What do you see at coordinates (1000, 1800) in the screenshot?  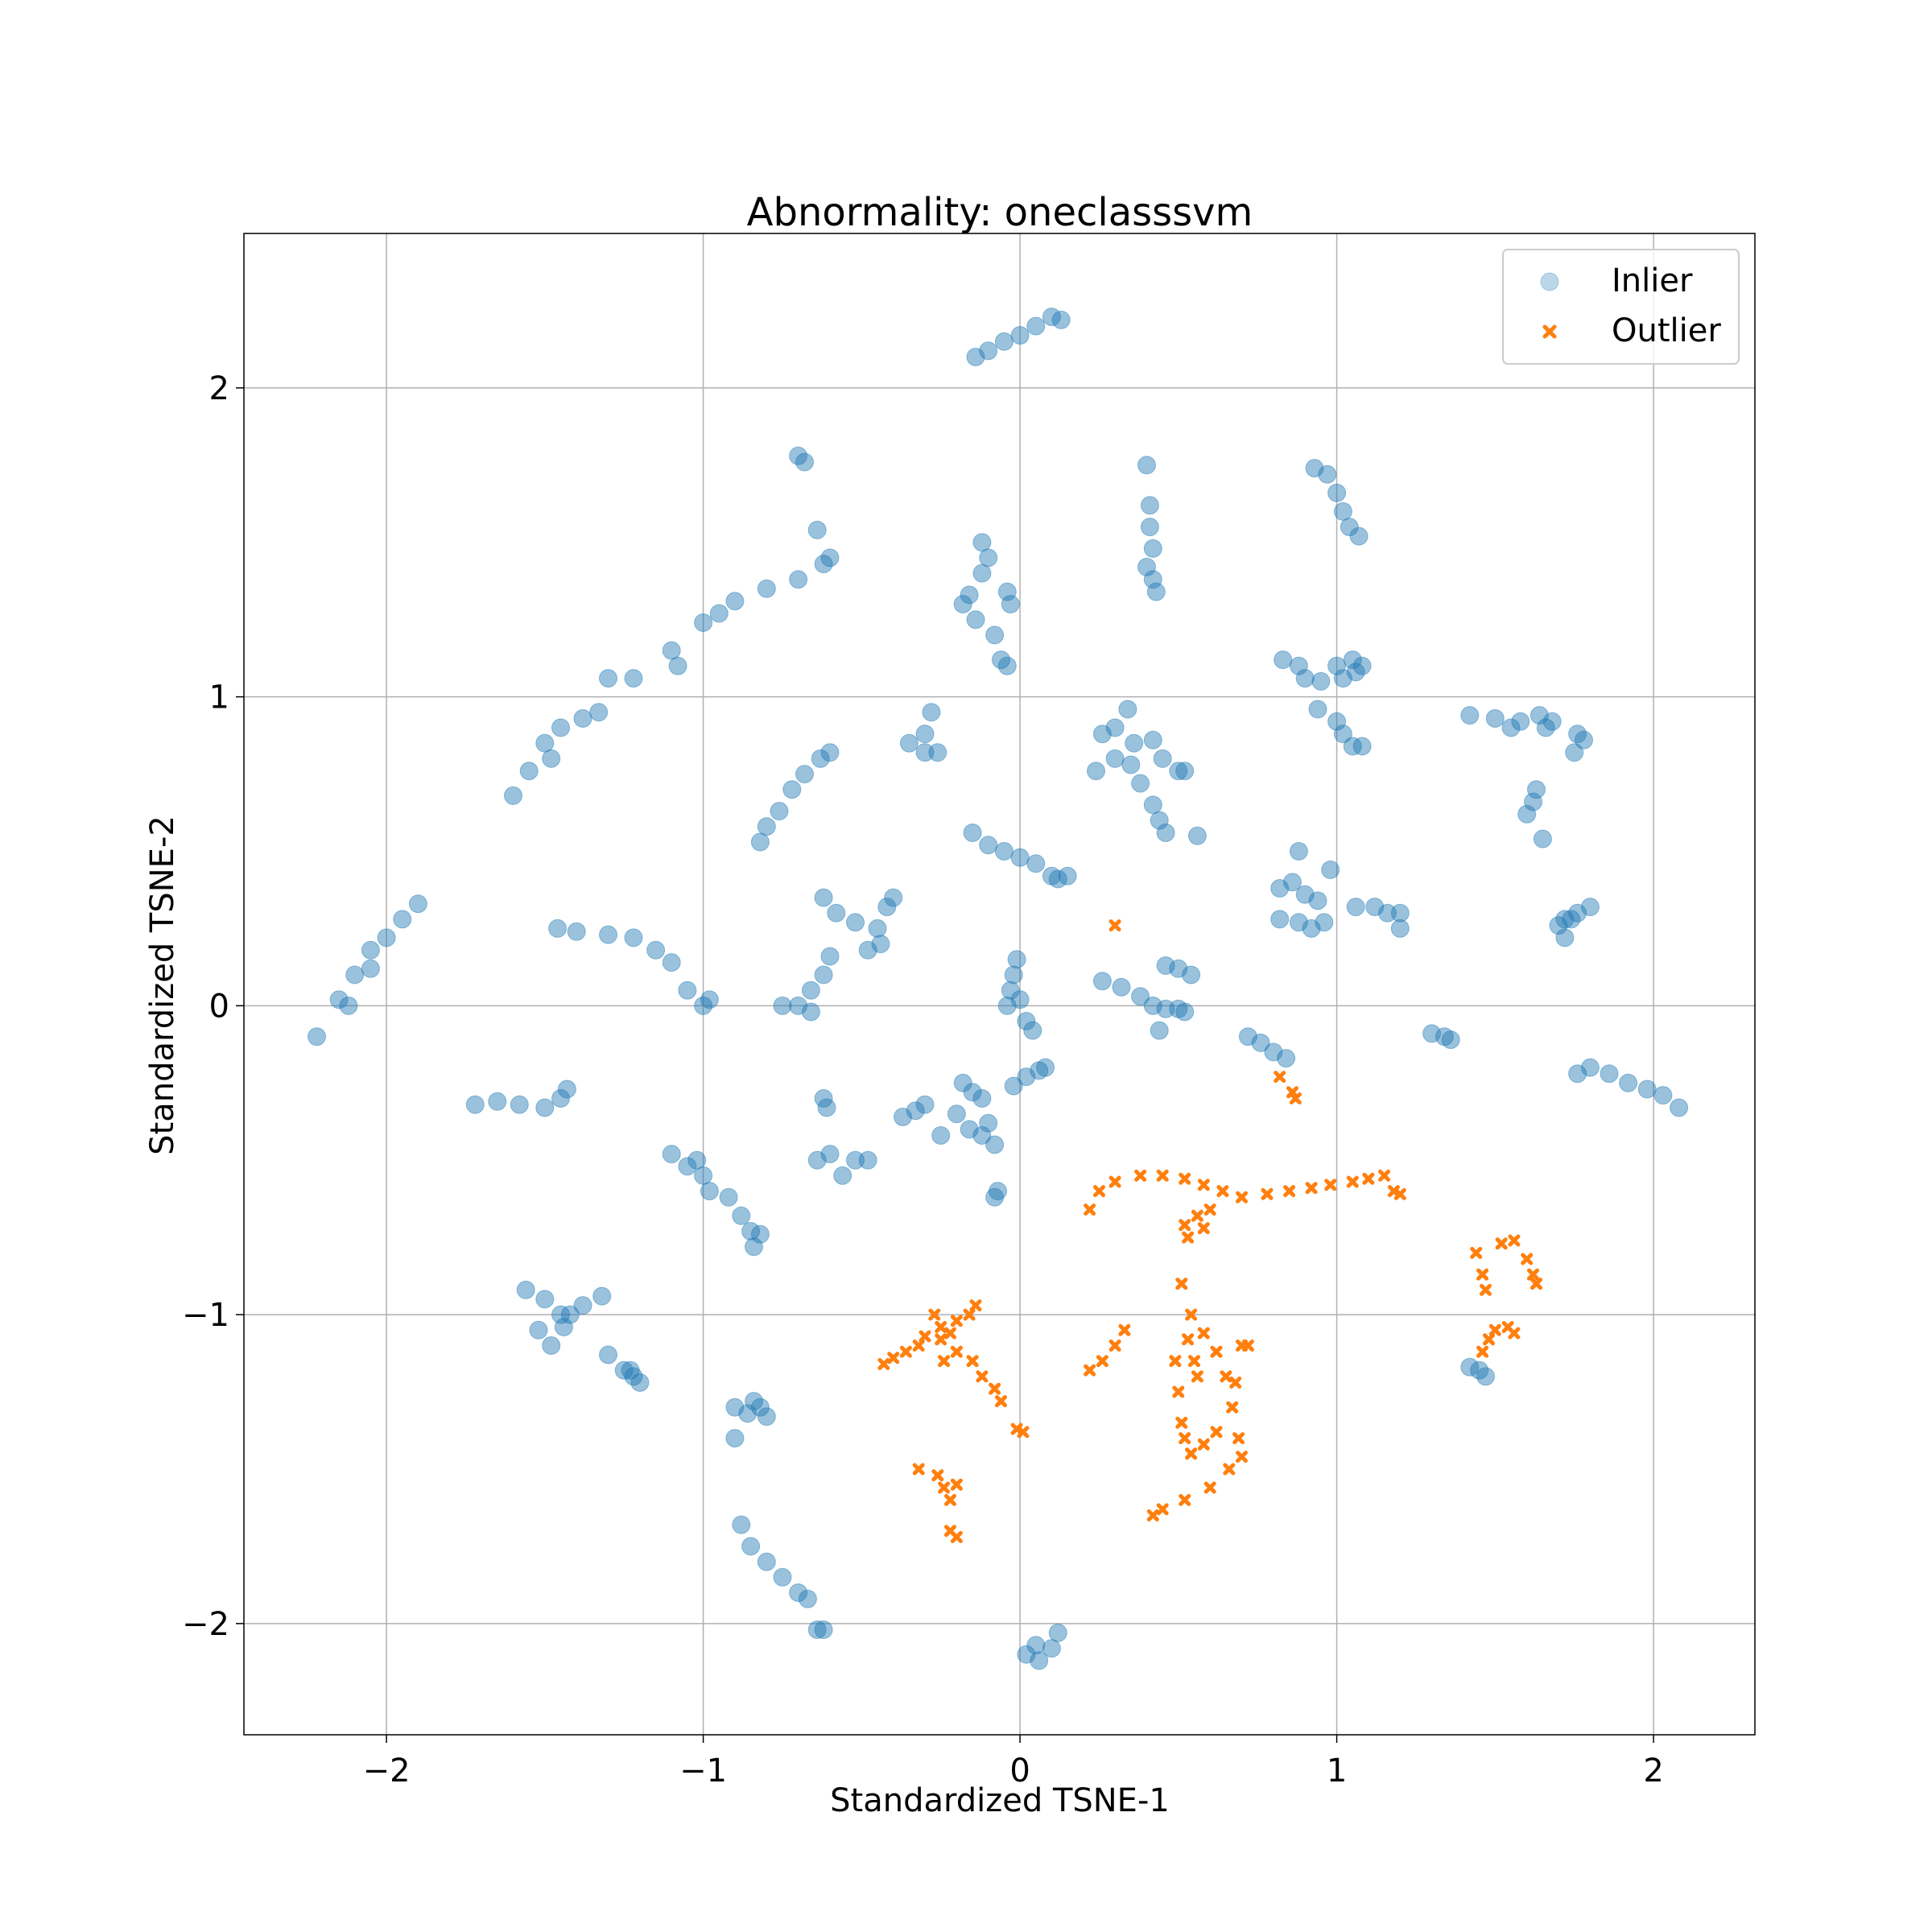 I see `x-axis-label: Standardized TSNE-1` at bounding box center [1000, 1800].